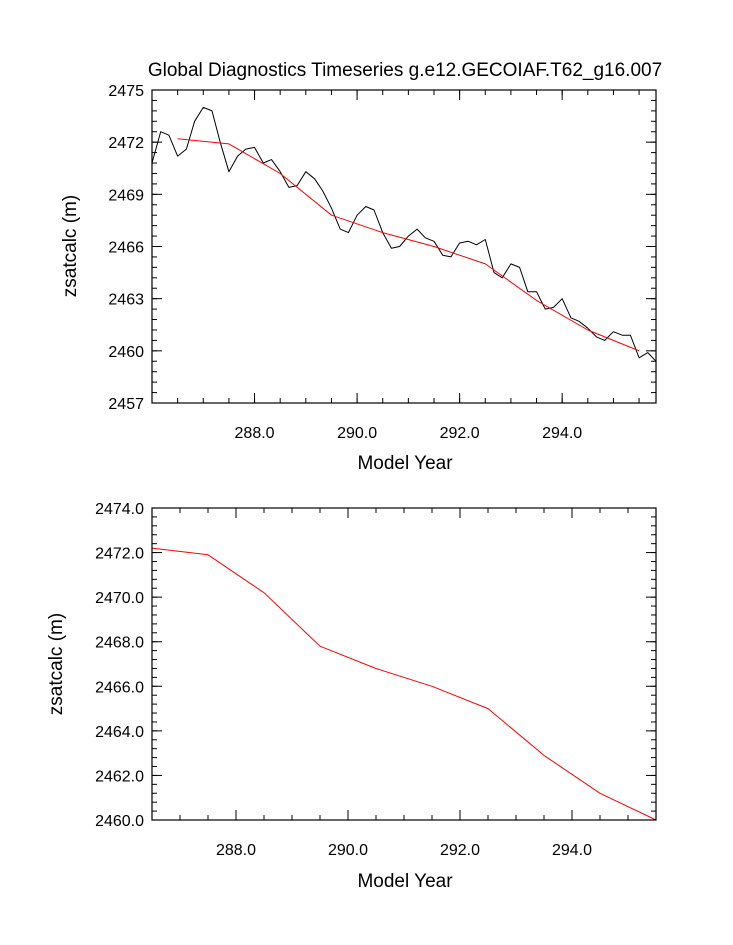  Describe the element at coordinates (126, 195) in the screenshot. I see `top-y-tick-label: 2469` at that location.